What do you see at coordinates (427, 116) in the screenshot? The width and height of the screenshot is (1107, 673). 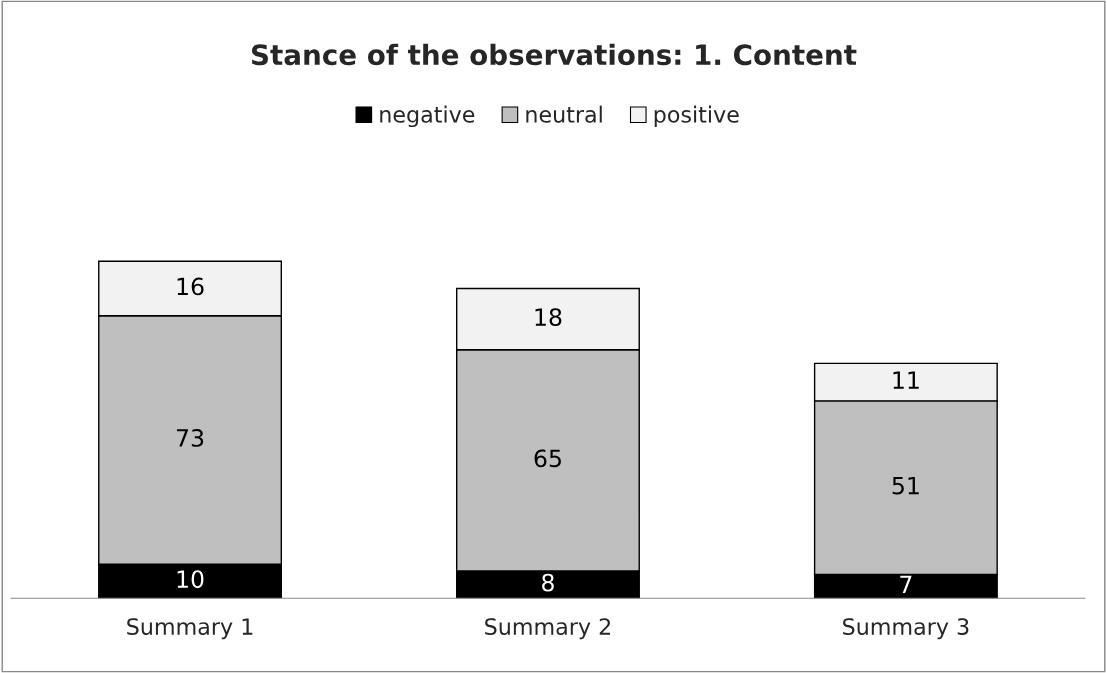 I see `legend-label: negative` at bounding box center [427, 116].